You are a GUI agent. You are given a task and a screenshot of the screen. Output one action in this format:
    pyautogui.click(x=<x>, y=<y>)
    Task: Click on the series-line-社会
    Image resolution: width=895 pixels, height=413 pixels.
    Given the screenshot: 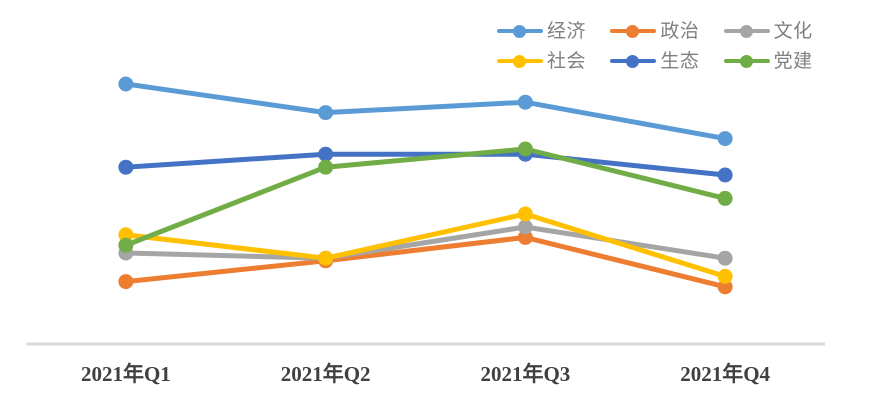 What is the action you would take?
    pyautogui.click(x=425, y=245)
    